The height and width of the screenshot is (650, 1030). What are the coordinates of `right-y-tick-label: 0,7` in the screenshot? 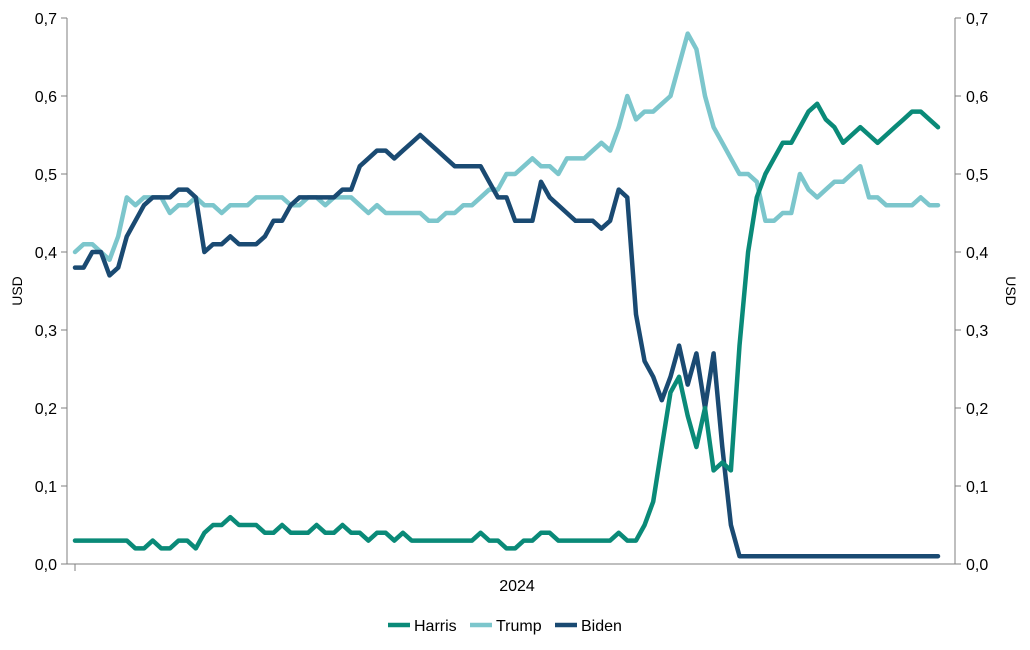 It's located at (977, 19).